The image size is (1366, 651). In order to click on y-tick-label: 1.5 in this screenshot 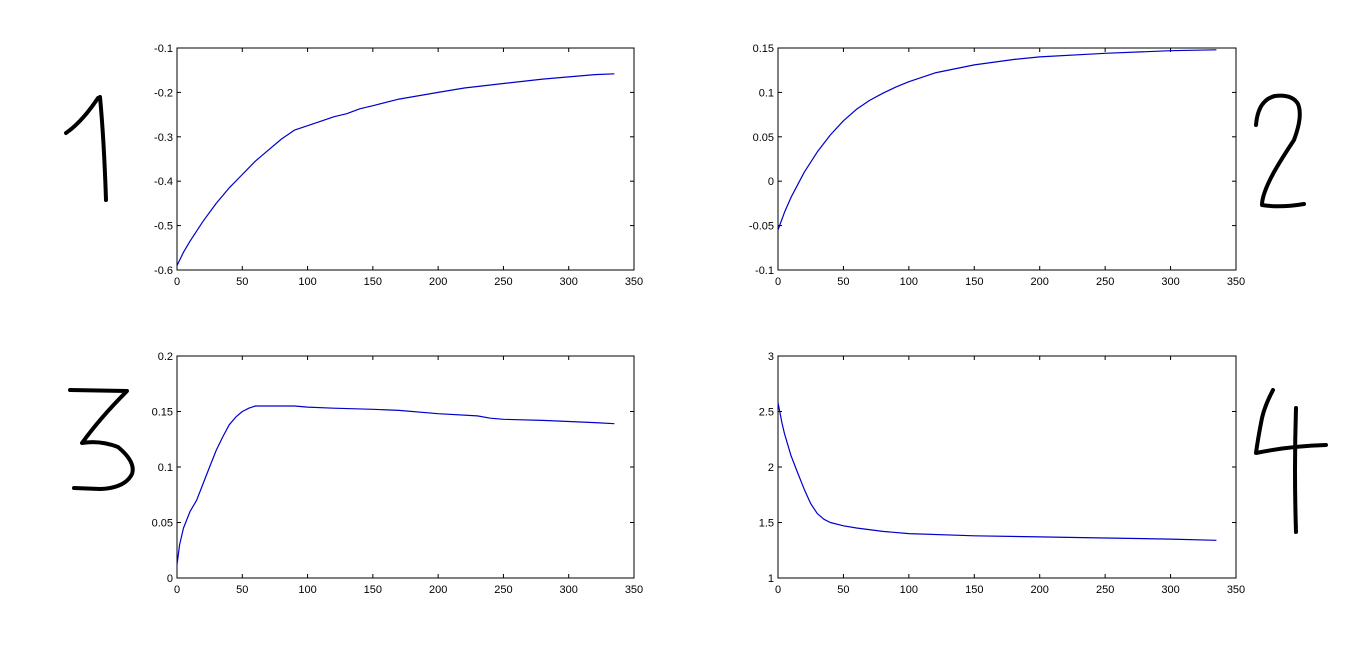, I will do `click(766, 524)`.